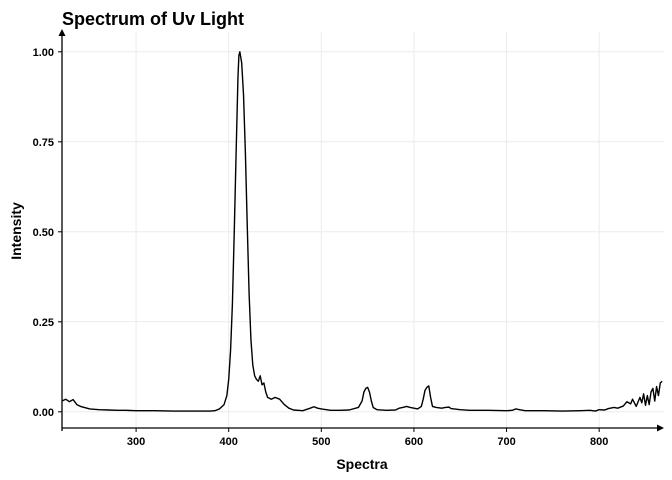  I want to click on y-tick-label: 0.25, so click(43, 323).